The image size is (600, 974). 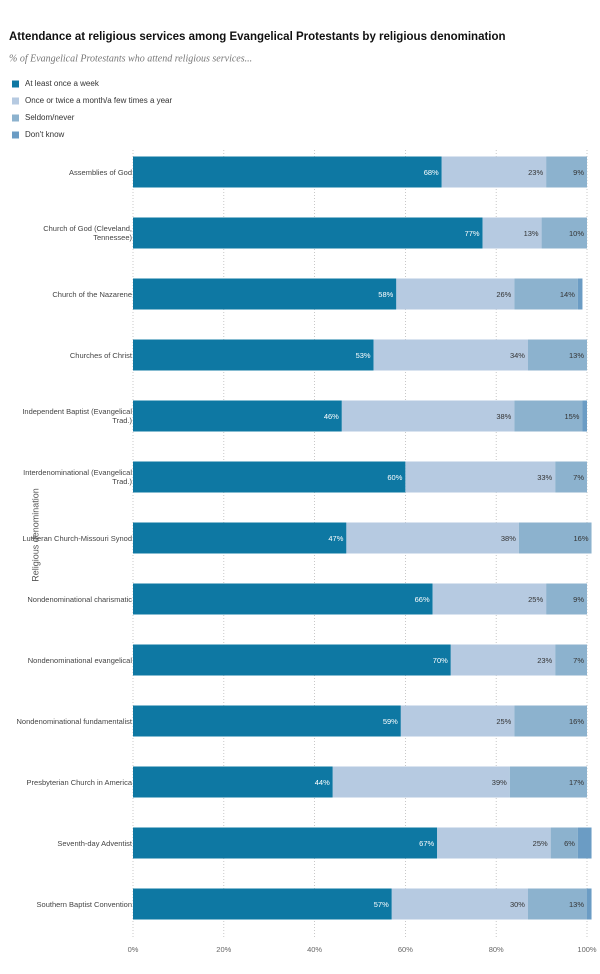 What do you see at coordinates (503, 294) in the screenshot?
I see `data-label: 26%` at bounding box center [503, 294].